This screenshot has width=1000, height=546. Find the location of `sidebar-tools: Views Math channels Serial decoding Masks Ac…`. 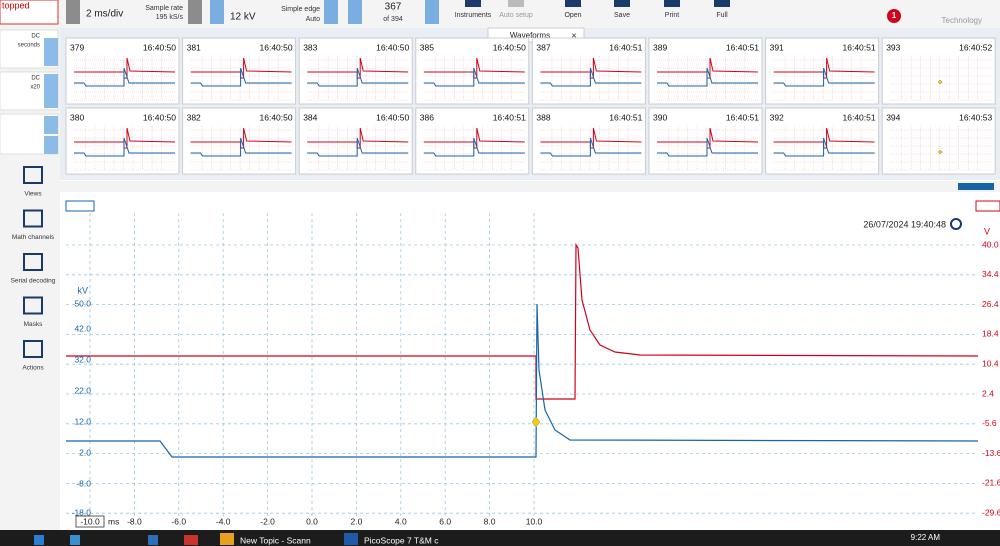

sidebar-tools: Views Math channels Serial decoding Masks Ac… is located at coordinates (33, 269).